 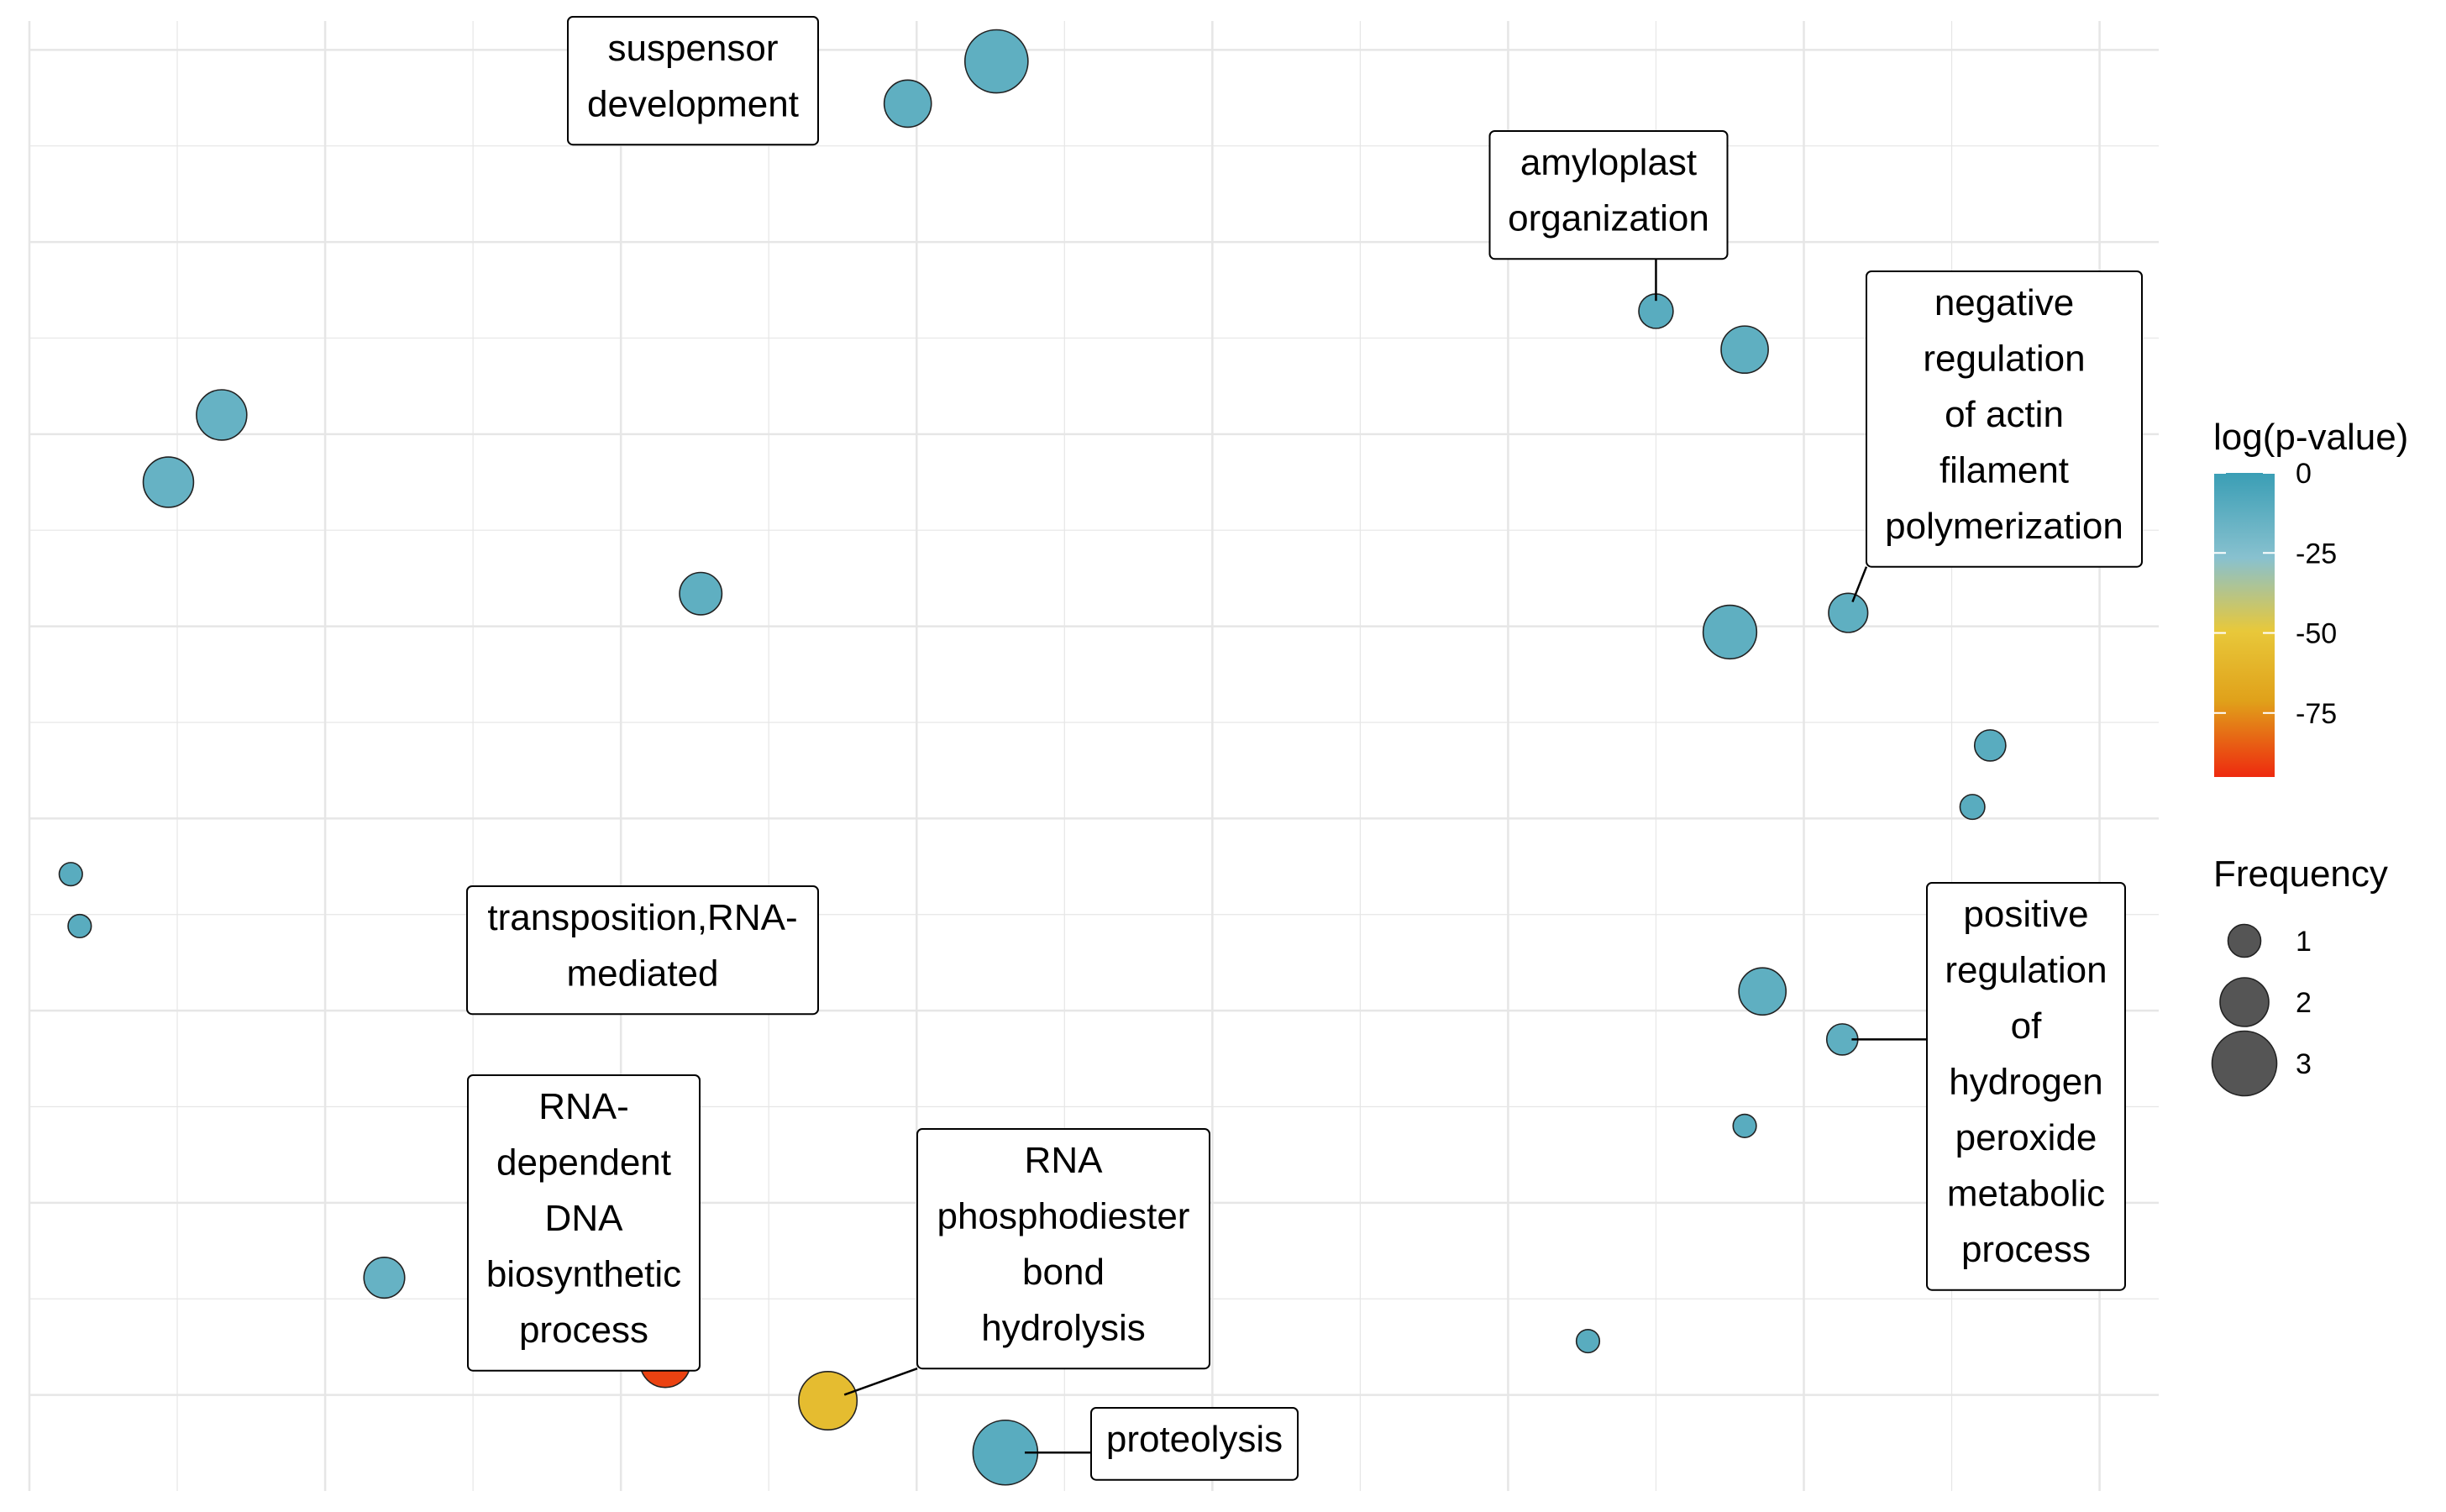 I want to click on point-label: amyloplast organization, so click(x=1609, y=190).